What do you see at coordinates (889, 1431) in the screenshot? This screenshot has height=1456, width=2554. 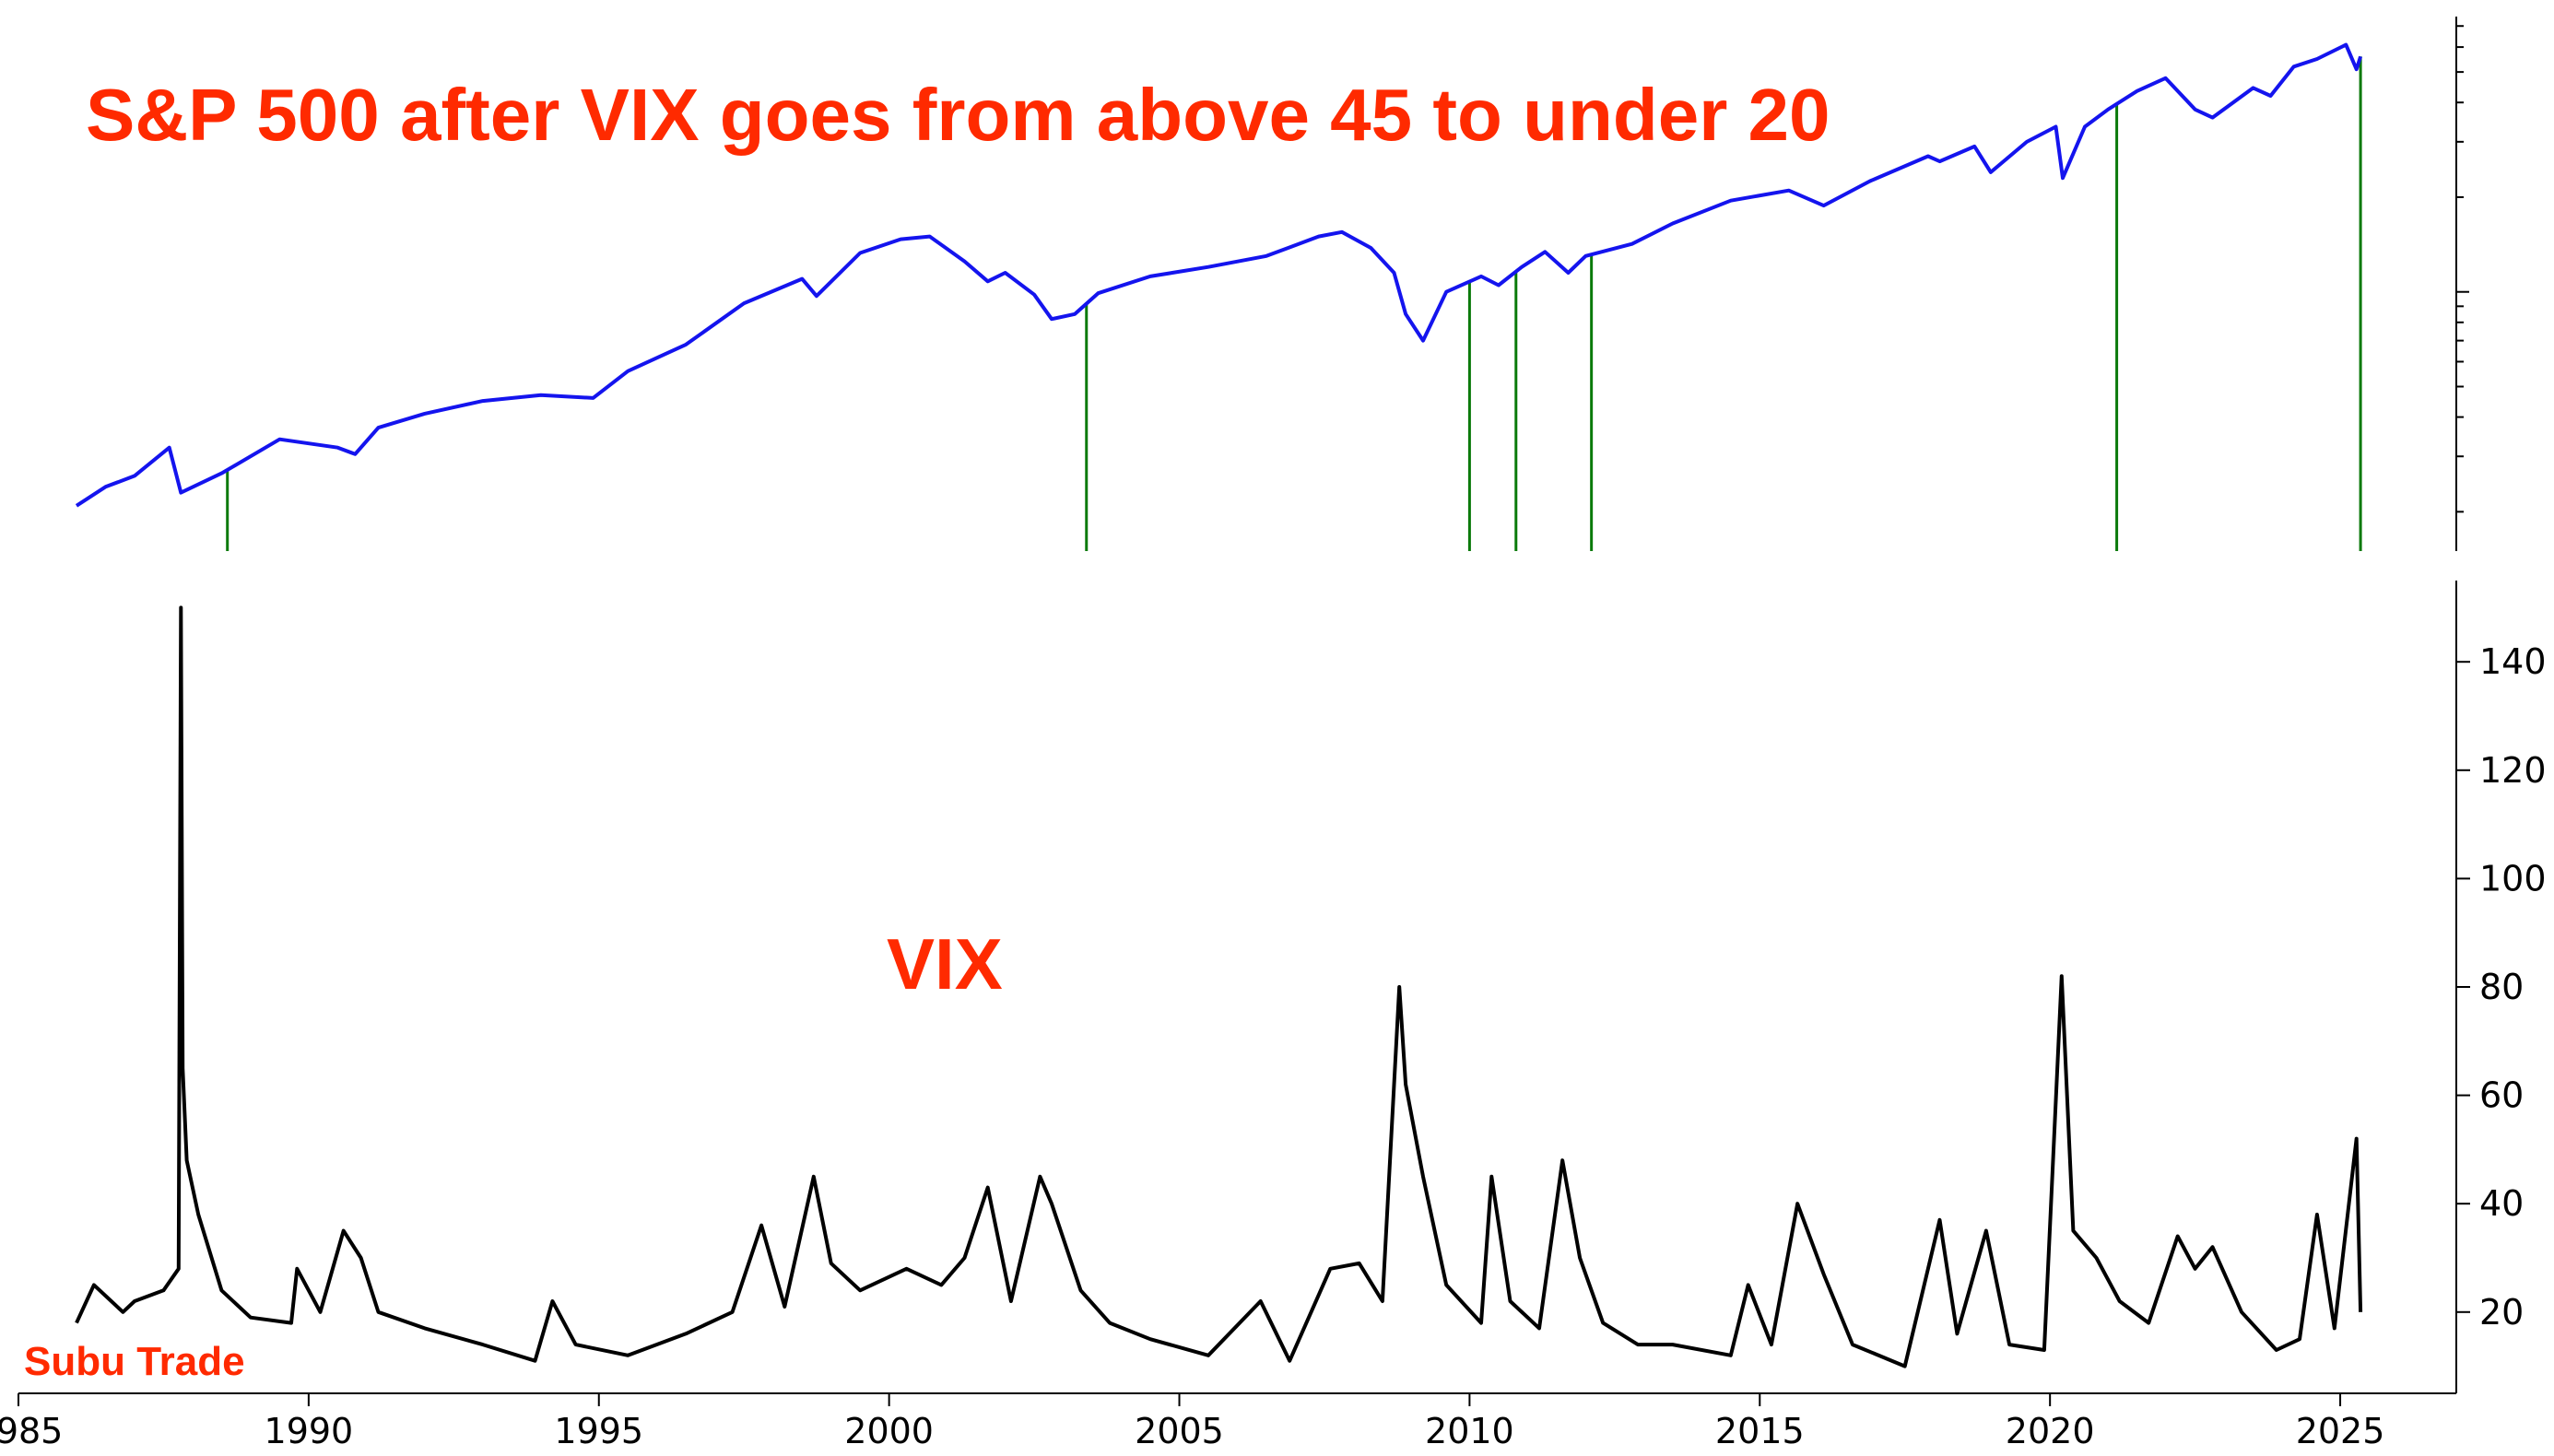 I see `x-tick-label-2000: 2000` at bounding box center [889, 1431].